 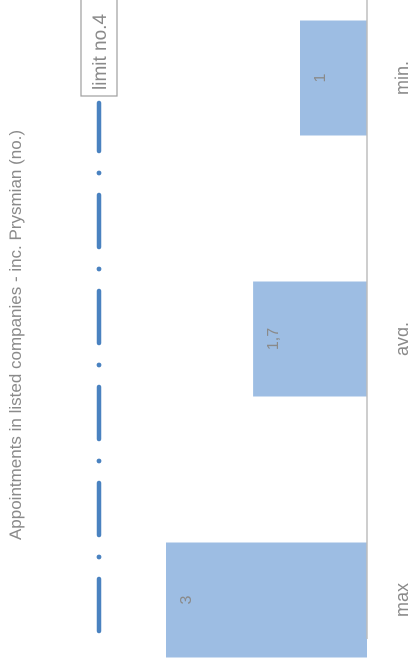 I want to click on bar-avg, so click(x=310, y=339).